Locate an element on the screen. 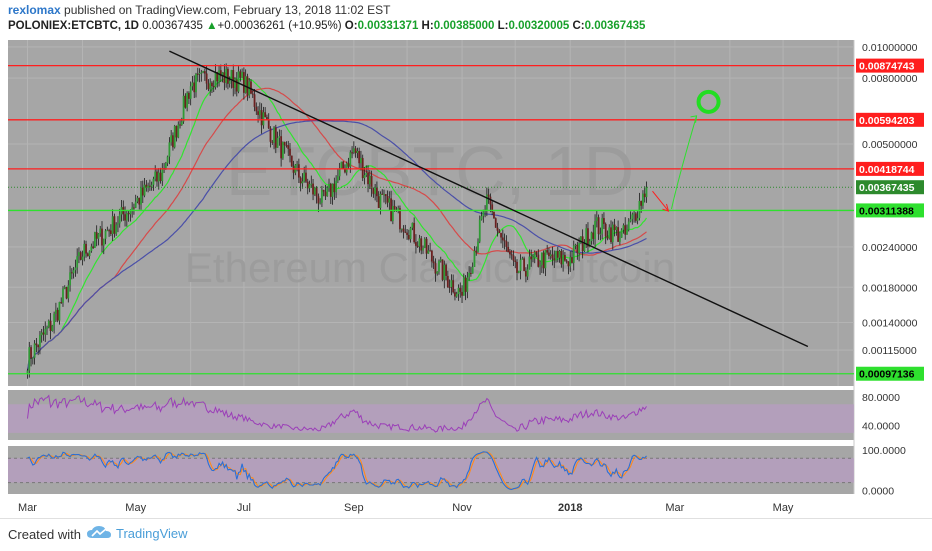 The height and width of the screenshot is (551, 932). tradingview-logo: TradingView is located at coordinates (137, 533).